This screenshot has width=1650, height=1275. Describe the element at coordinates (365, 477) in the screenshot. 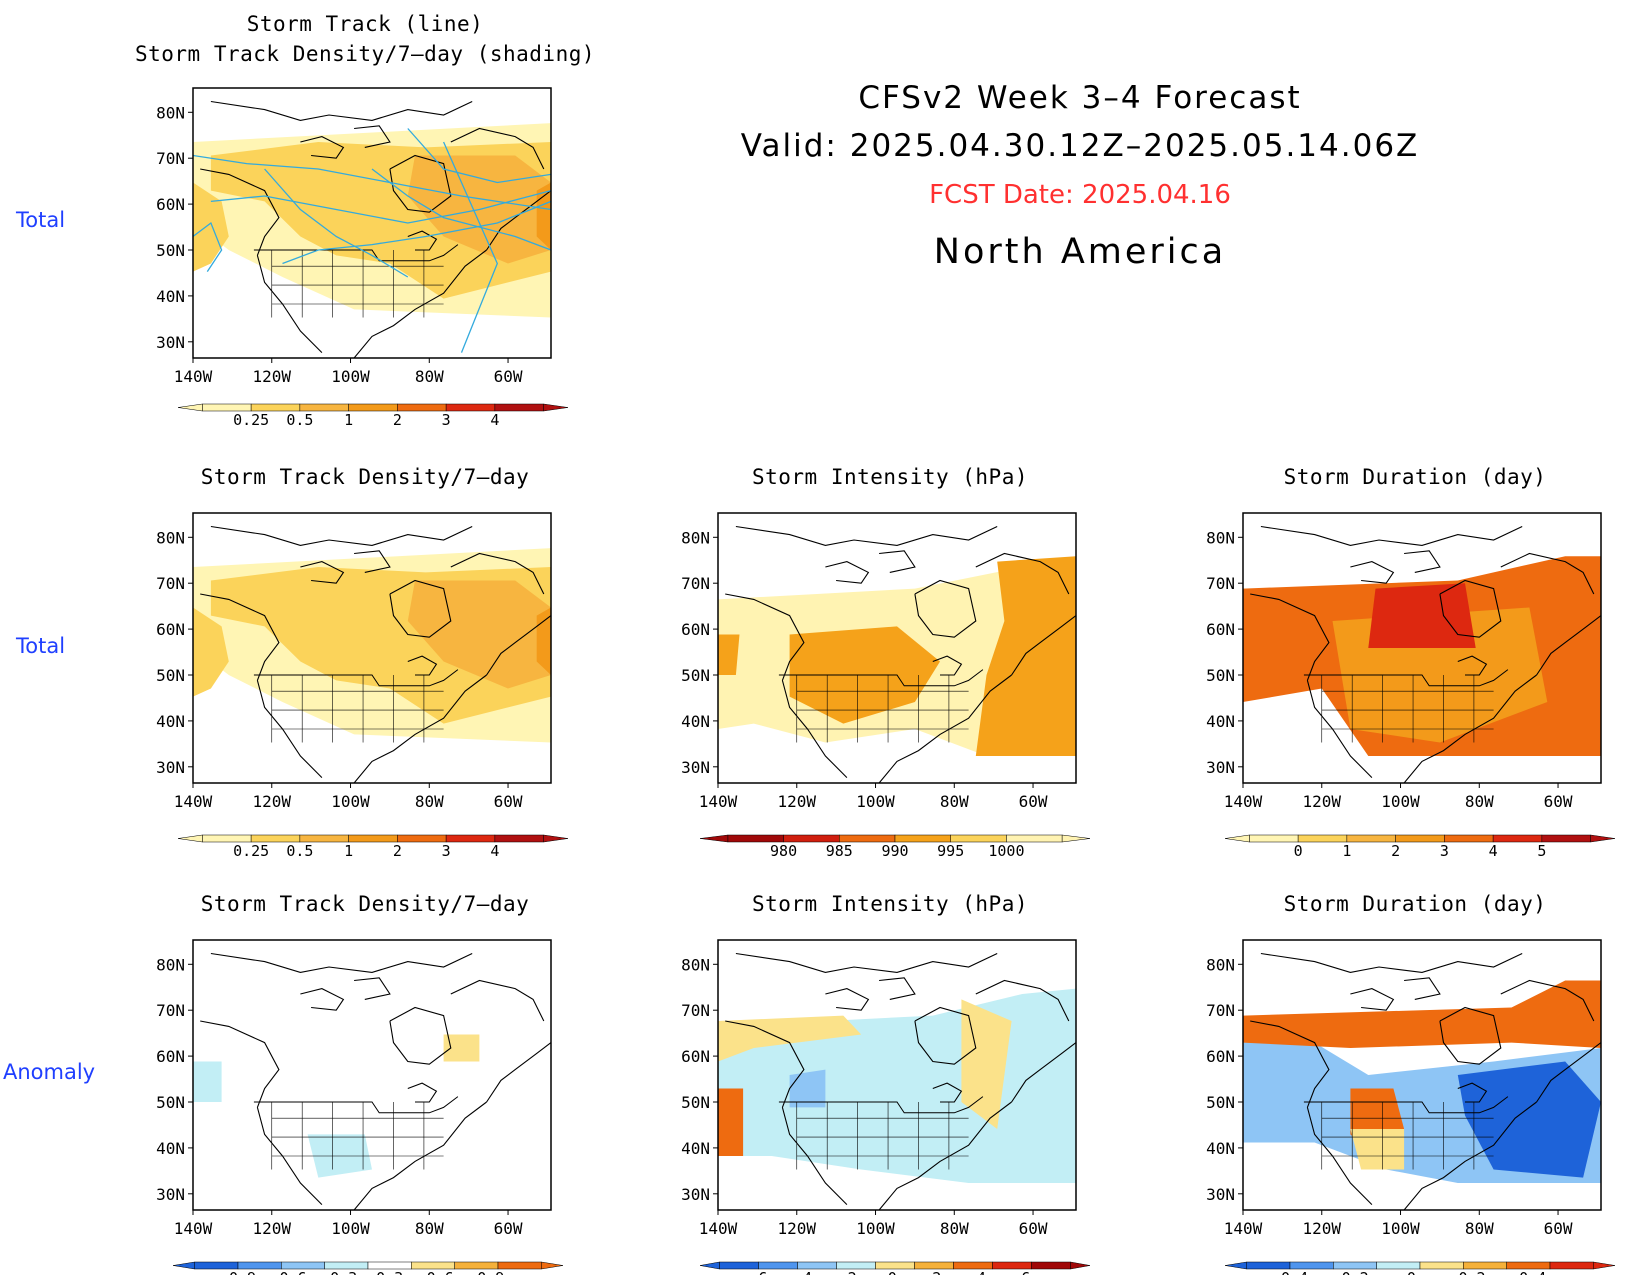

I see `panel-1-title: Storm Track Density/7–day` at that location.